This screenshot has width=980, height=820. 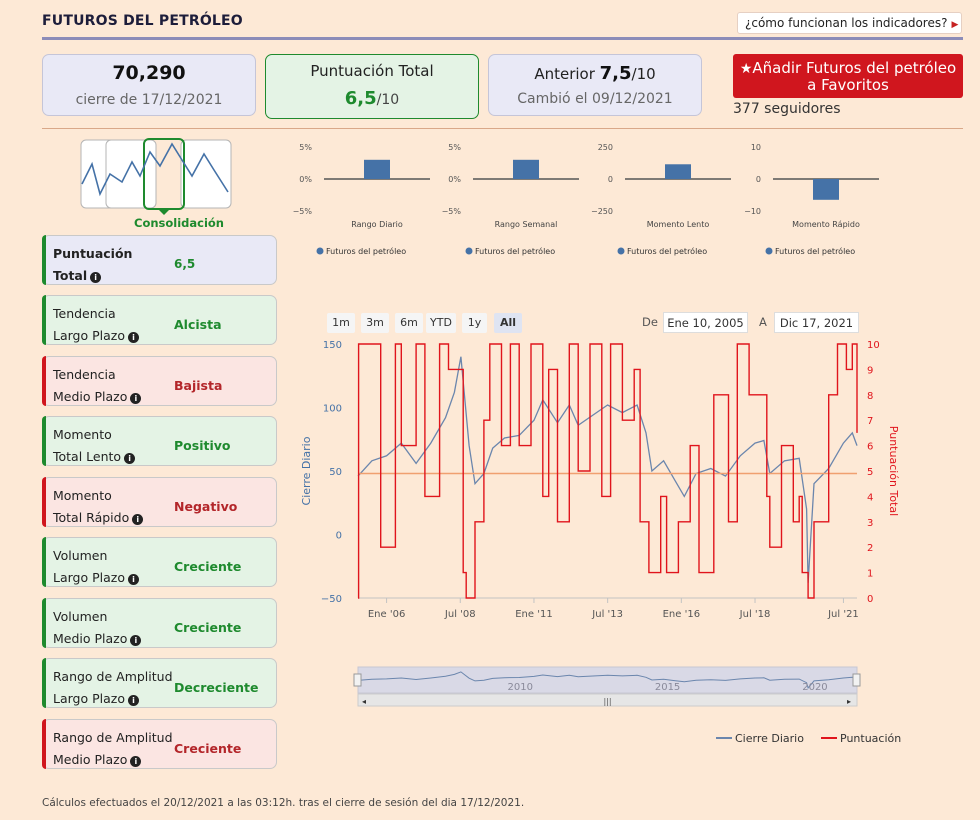 I want to click on price-card: 70,290 cierre de 17/12/2021, so click(x=149, y=85).